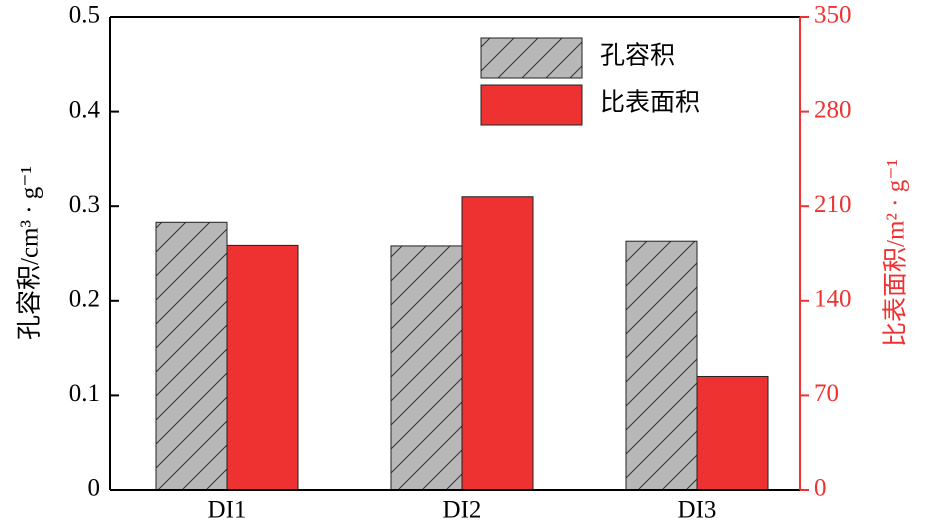 This screenshot has height=532, width=926. Describe the element at coordinates (650, 103) in the screenshot. I see `legend-label: 比表面积` at that location.